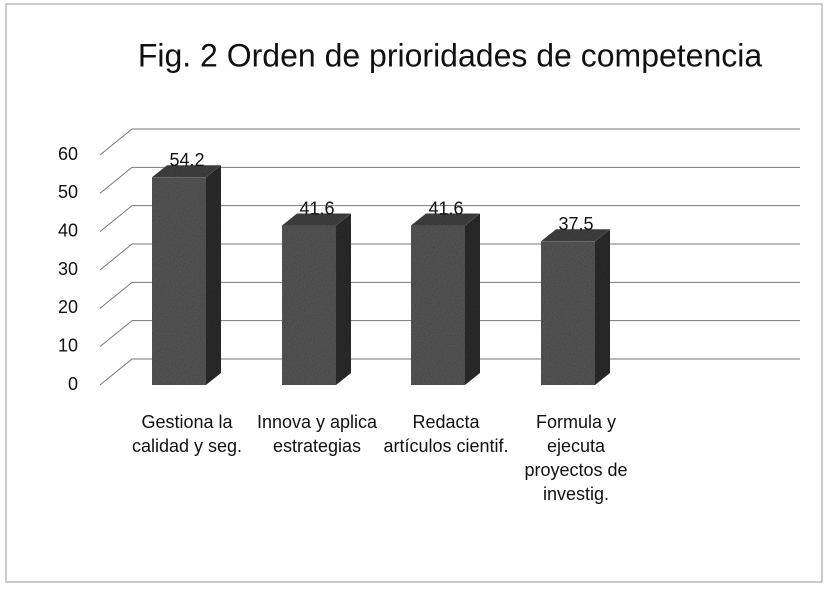 Image resolution: width=828 pixels, height=591 pixels. Describe the element at coordinates (73, 384) in the screenshot. I see `y-tick-label: 0` at that location.